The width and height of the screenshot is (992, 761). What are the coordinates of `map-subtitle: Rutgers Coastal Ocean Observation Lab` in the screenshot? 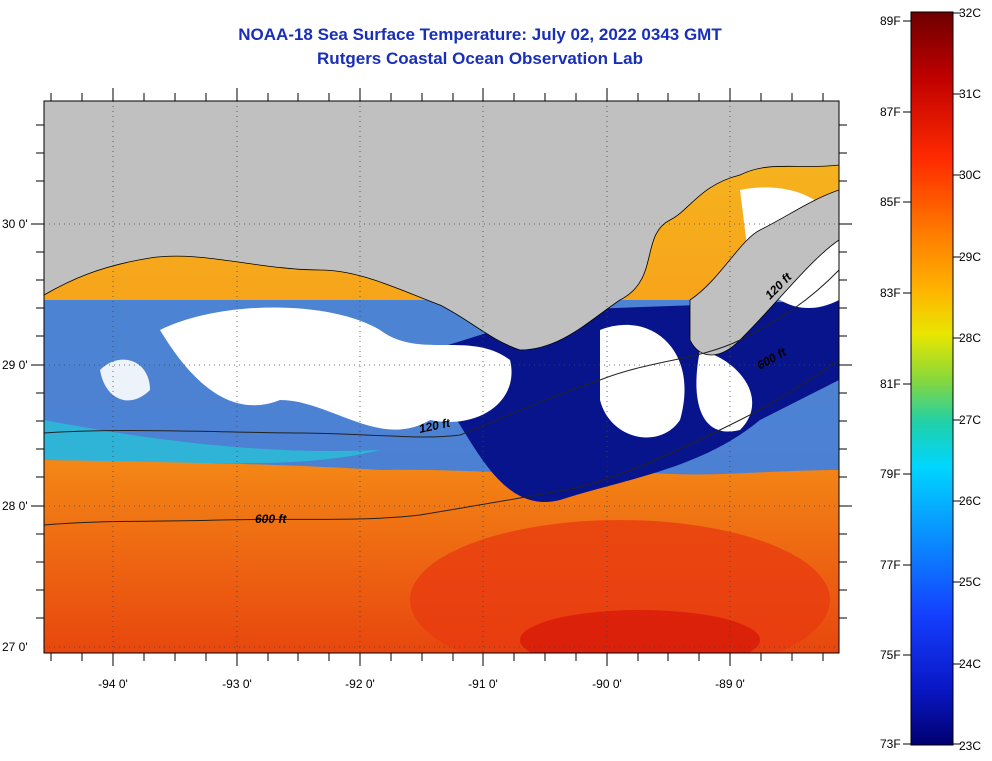 It's located at (480, 58).